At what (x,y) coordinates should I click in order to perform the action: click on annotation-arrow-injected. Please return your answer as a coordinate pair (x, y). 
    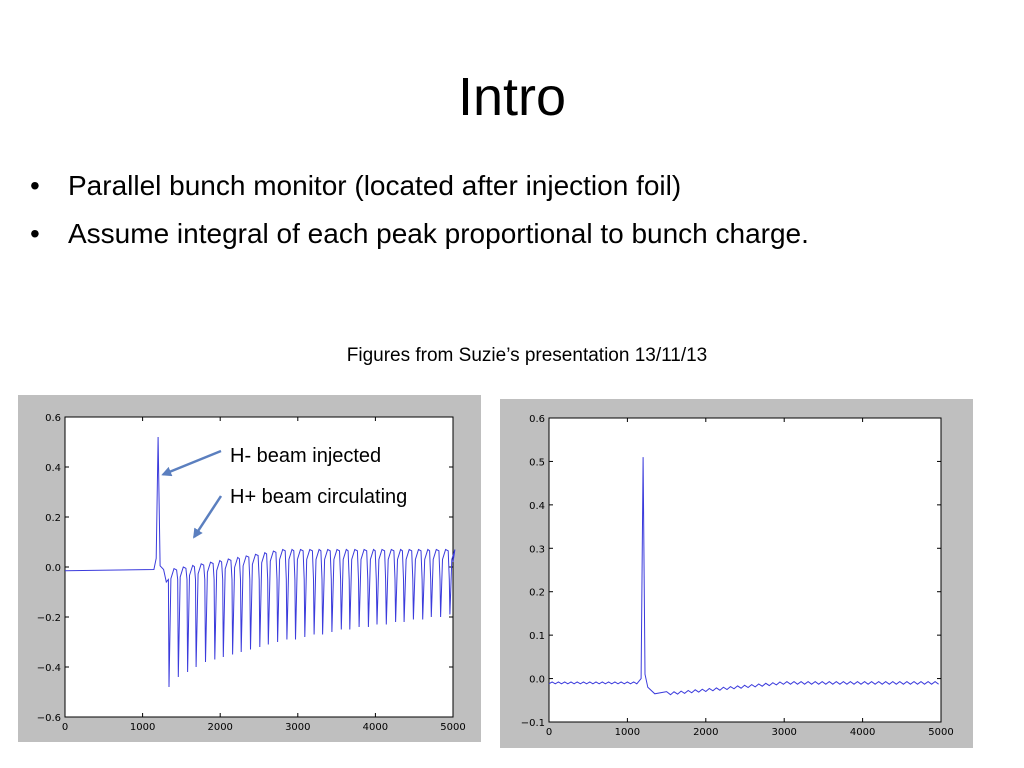
    Looking at the image, I should click on (191, 463).